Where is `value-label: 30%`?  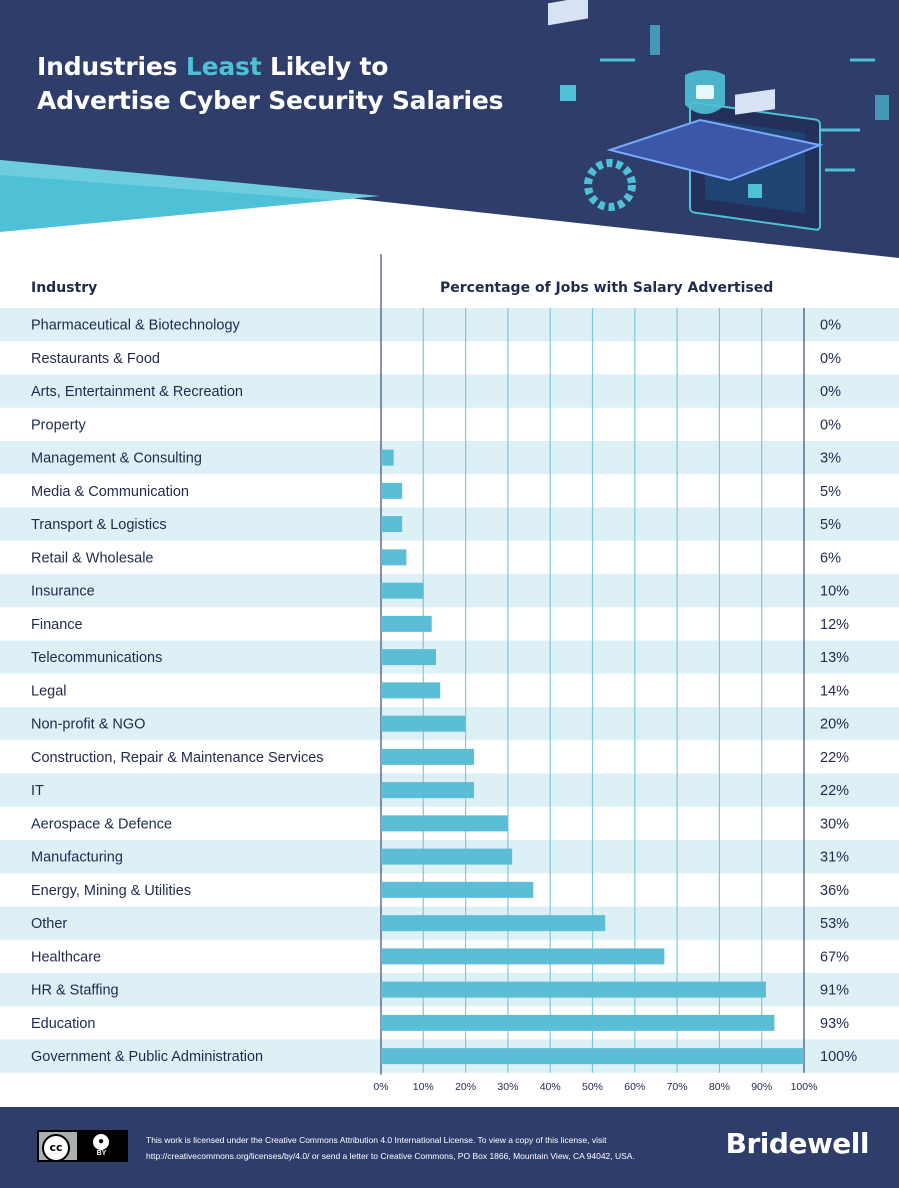 value-label: 30% is located at coordinates (834, 824).